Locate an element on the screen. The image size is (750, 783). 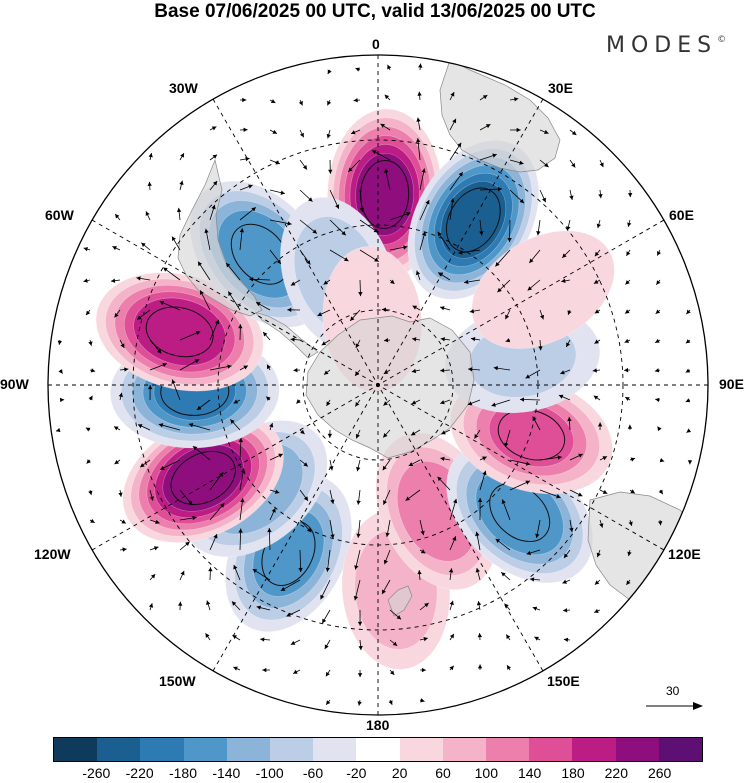
modes-logo: MODES© is located at coordinates (666, 45).